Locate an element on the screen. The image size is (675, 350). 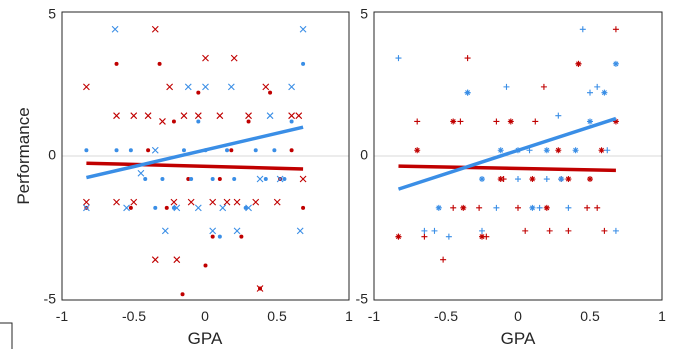
left-blue-fit-line is located at coordinates (194, 152).